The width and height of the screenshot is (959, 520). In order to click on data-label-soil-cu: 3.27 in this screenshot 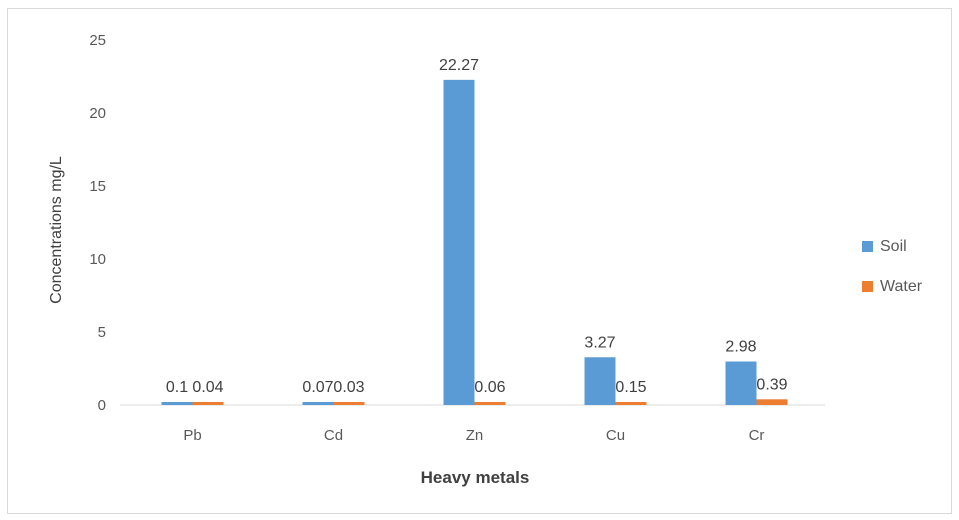, I will do `click(599, 342)`.